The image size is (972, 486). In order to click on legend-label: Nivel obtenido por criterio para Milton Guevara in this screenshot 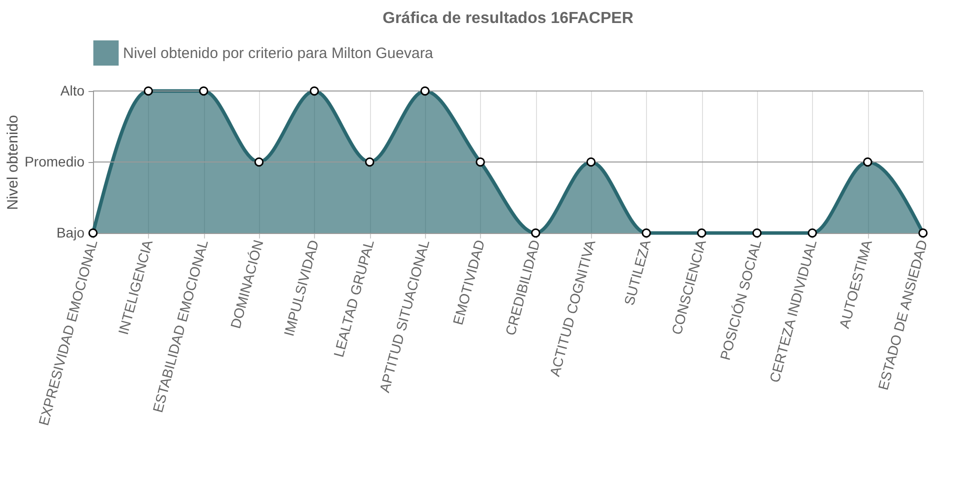, I will do `click(278, 53)`.